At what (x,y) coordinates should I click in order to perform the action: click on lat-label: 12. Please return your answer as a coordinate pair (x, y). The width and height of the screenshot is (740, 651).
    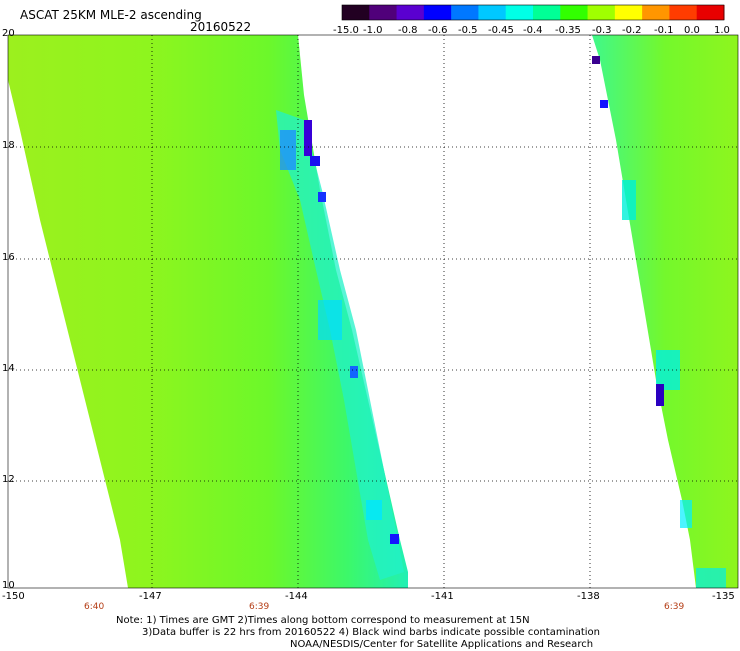
    Looking at the image, I should click on (8, 479).